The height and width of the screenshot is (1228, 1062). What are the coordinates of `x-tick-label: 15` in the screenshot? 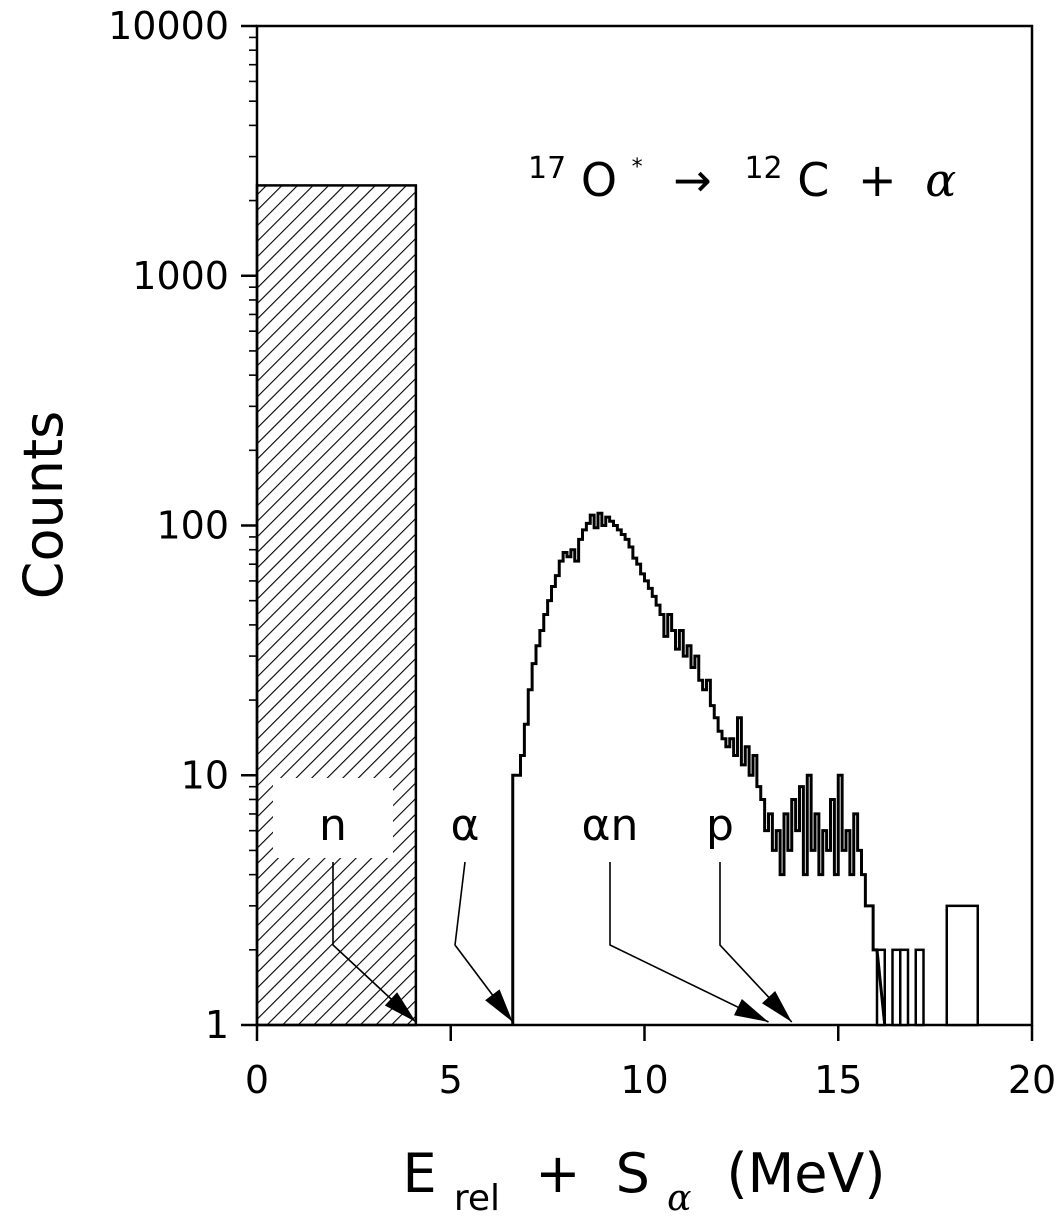 It's located at (838, 1080).